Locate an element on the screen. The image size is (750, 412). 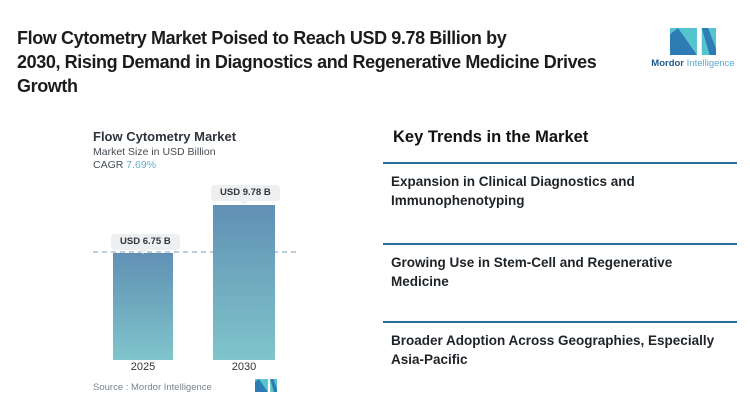
chart-subtitle: Market Size in USD Billion is located at coordinates (154, 152).